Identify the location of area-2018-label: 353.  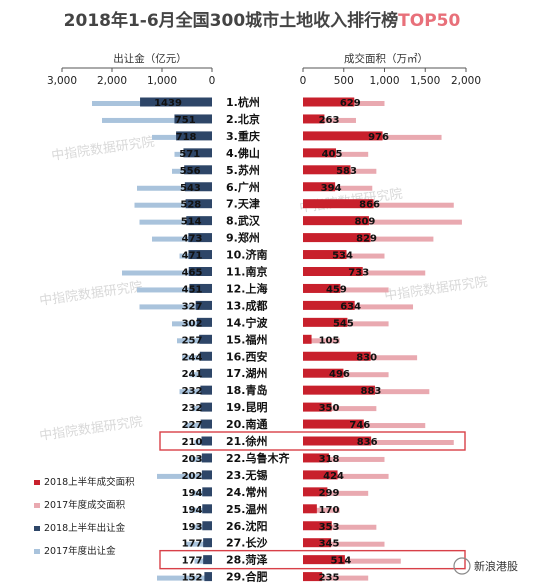
(329, 527).